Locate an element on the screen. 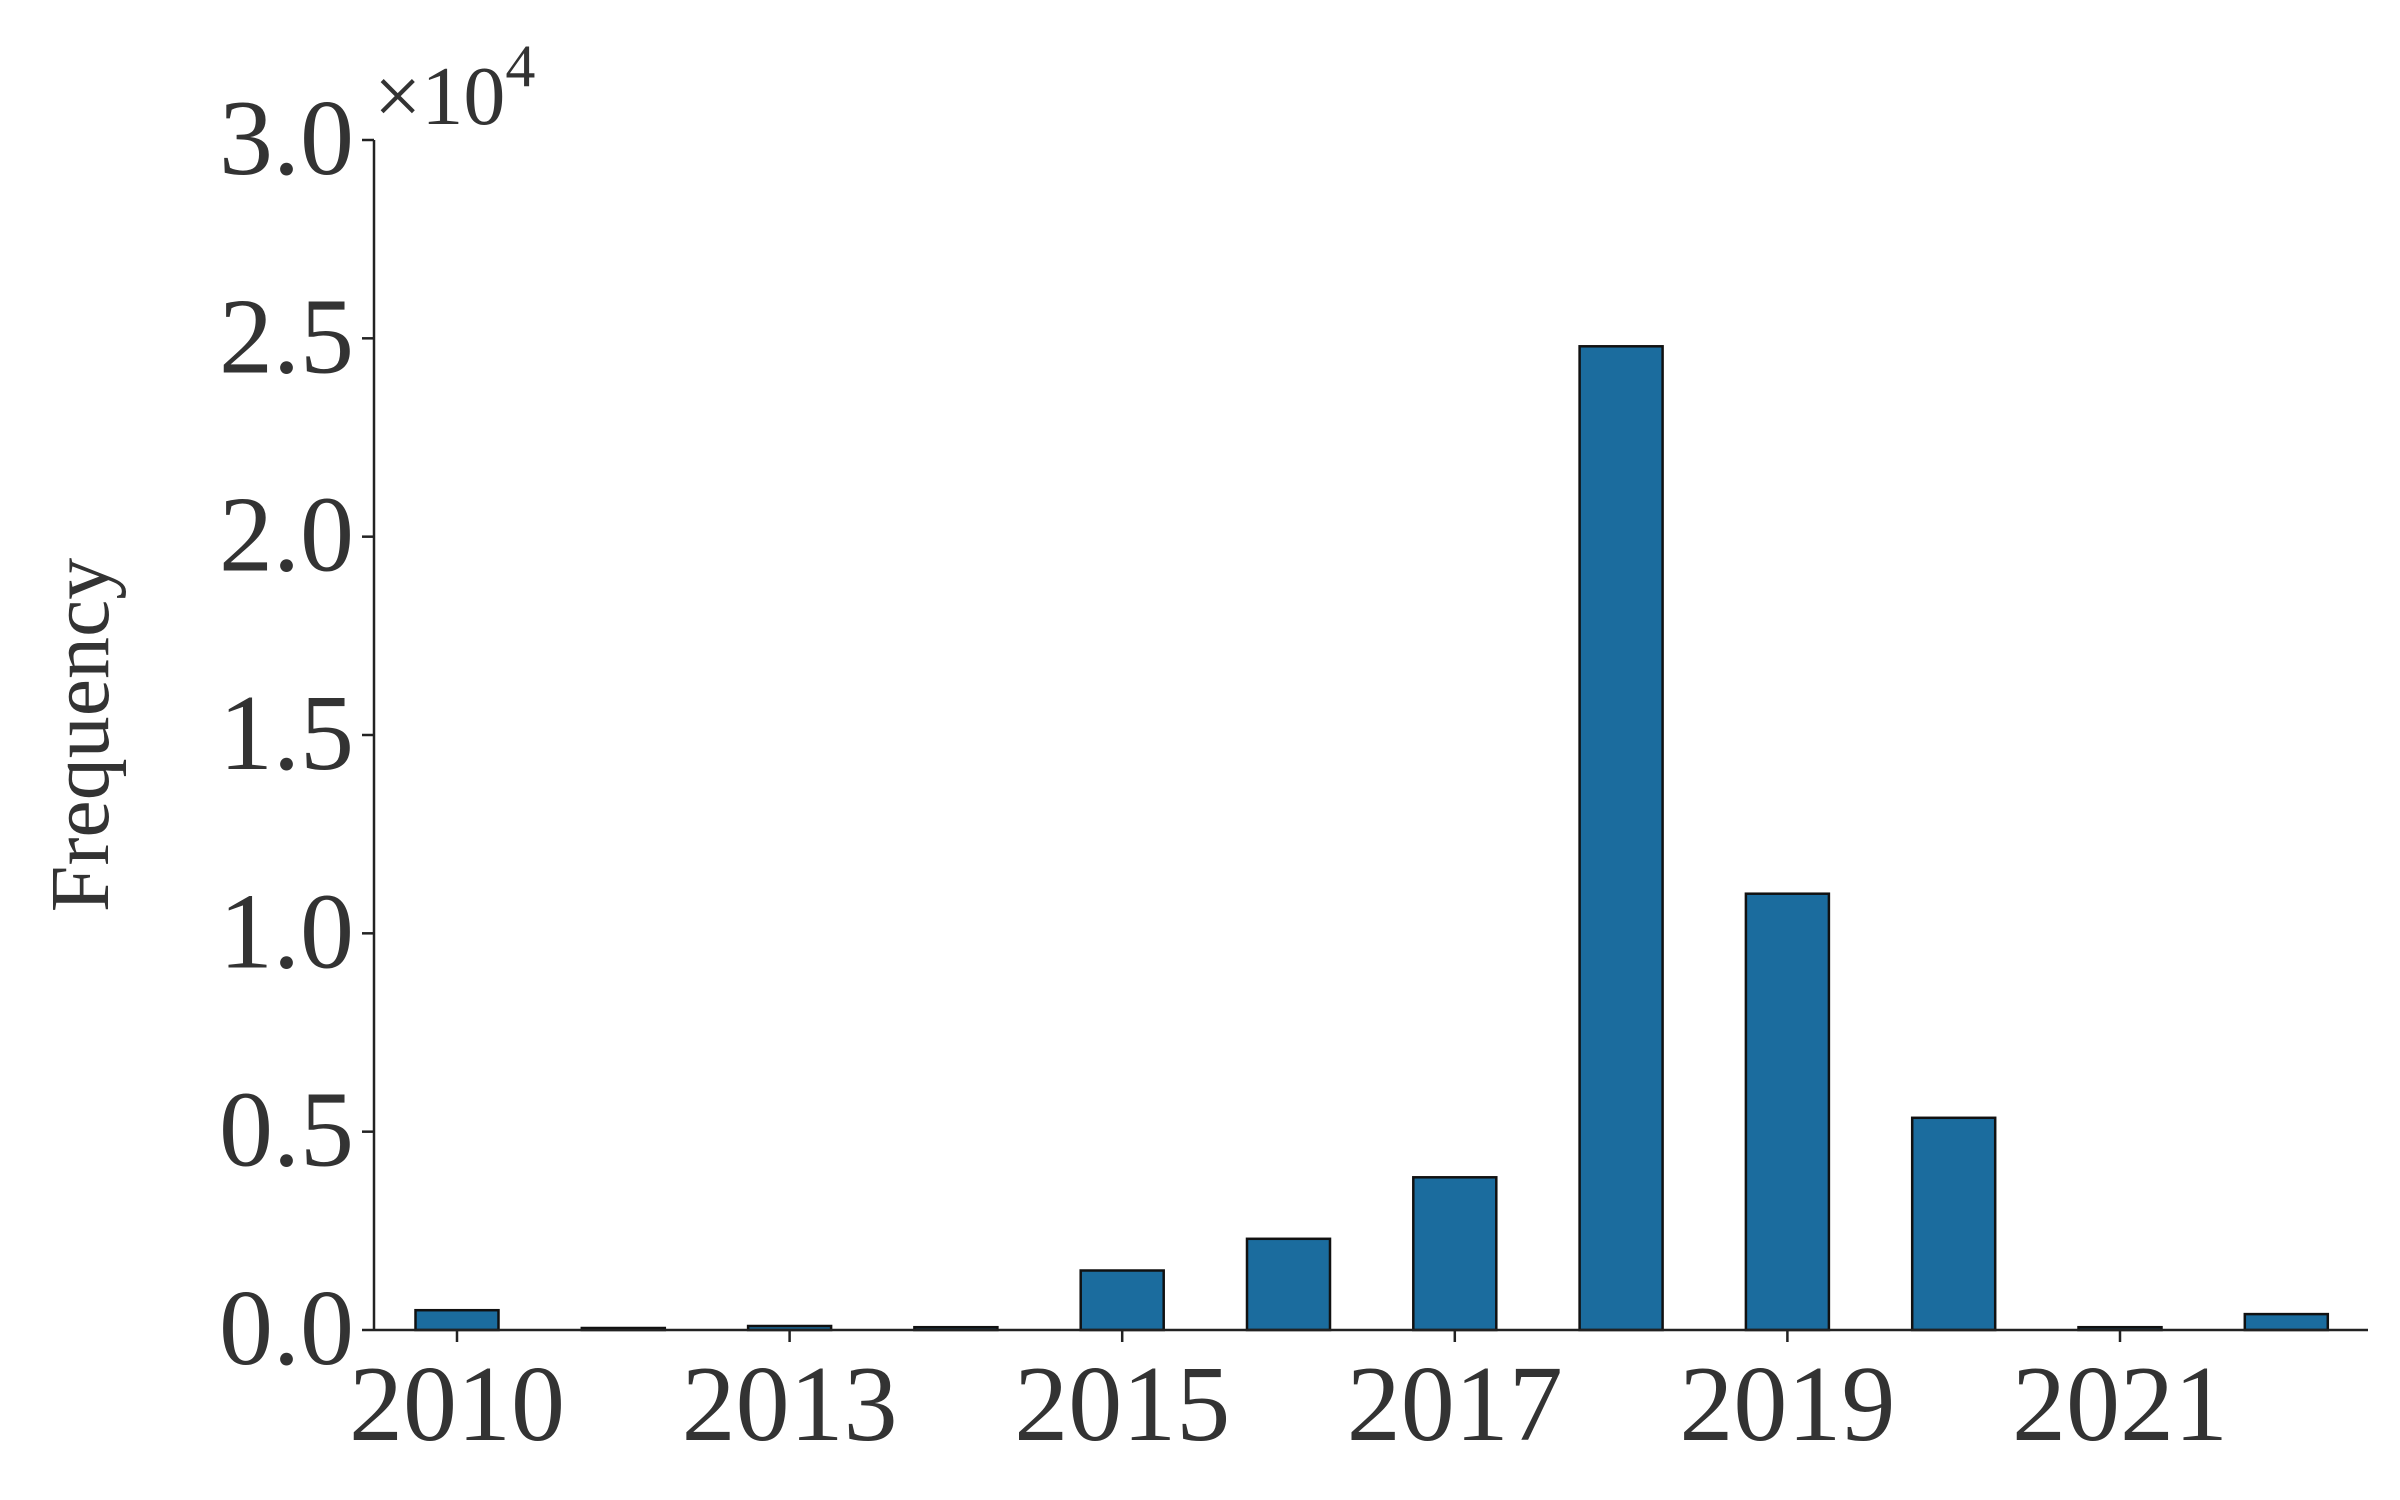  bar-2016 is located at coordinates (1288, 1284).